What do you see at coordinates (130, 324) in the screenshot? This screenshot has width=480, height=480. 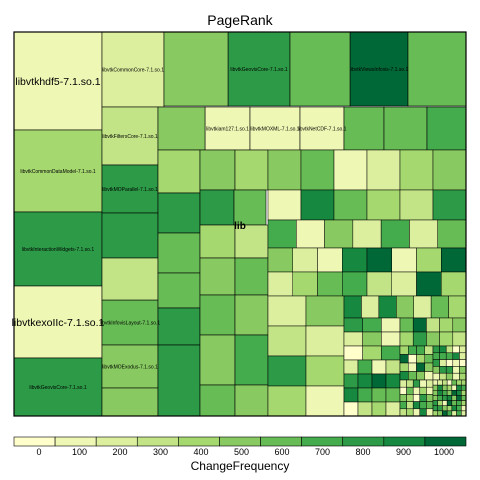 I see `cell-label-8: libvtkInfovisLayout-7.1.so.1` at bounding box center [130, 324].